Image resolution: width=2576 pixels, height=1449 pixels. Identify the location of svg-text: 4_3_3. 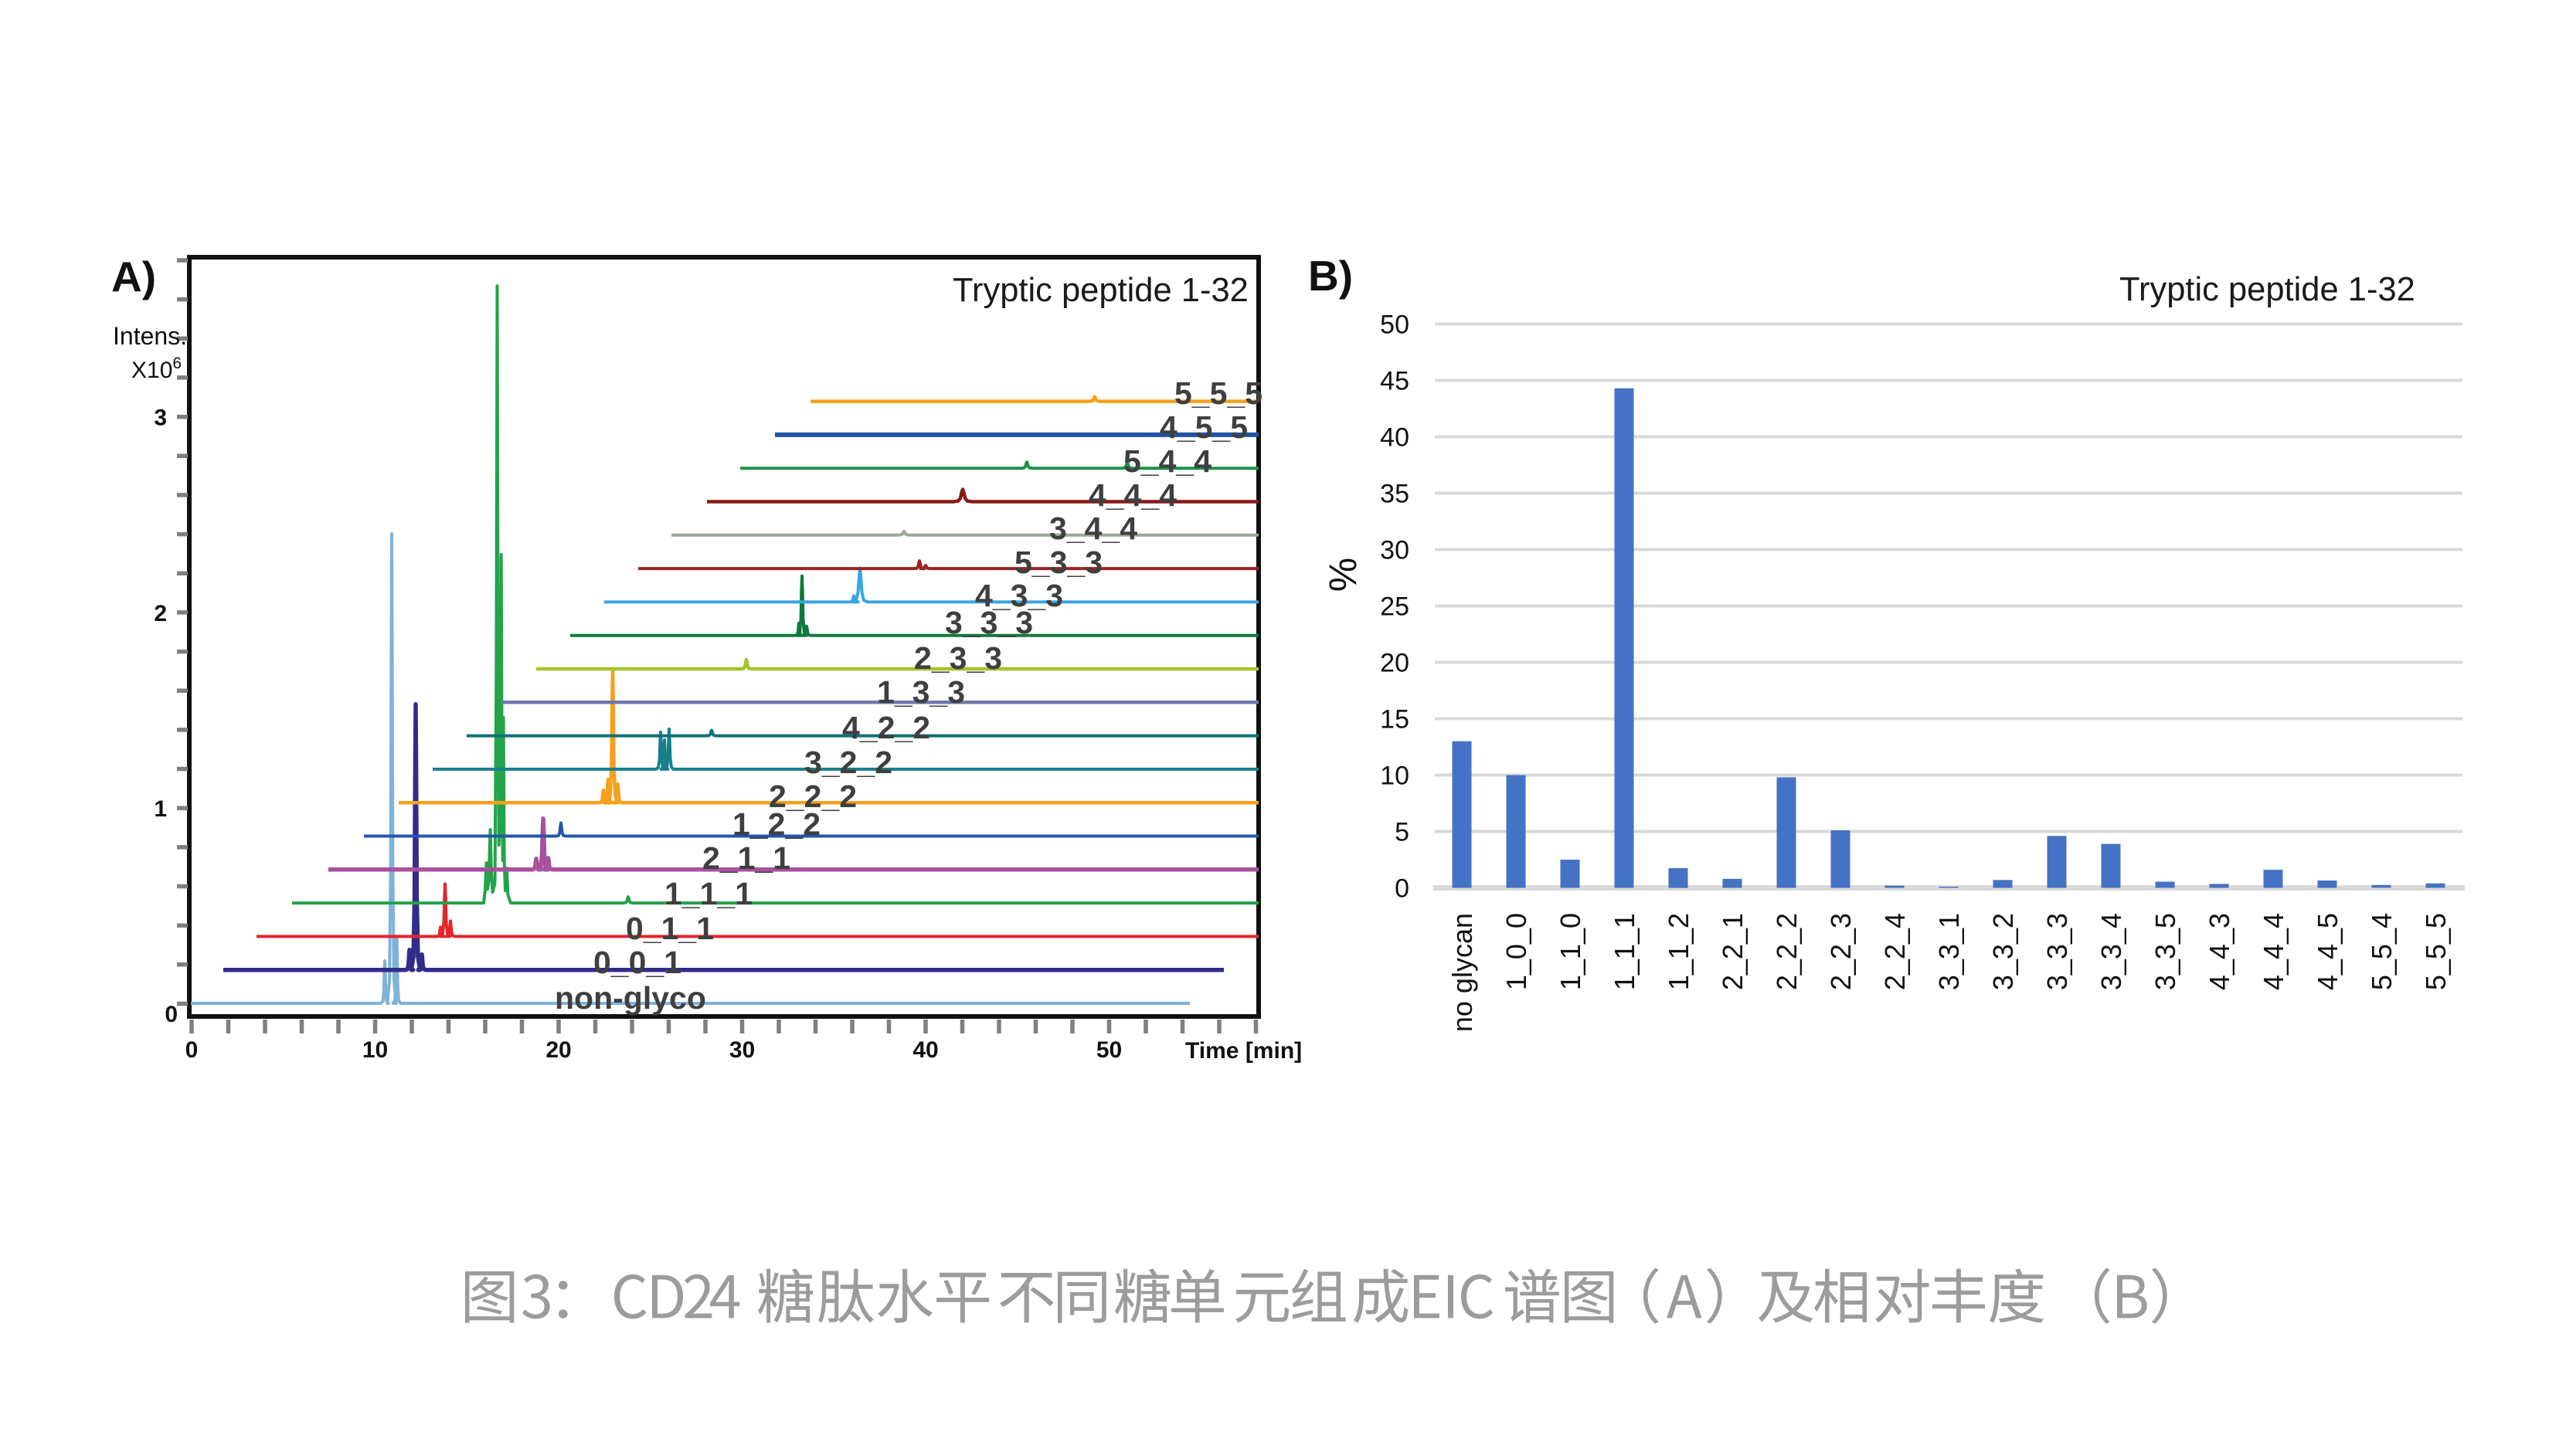
(1019, 595).